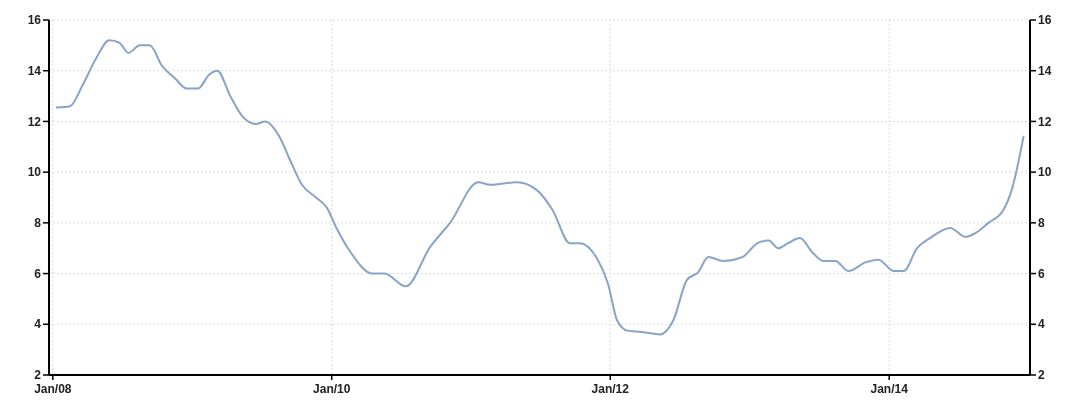 This screenshot has height=405, width=1068. I want to click on y2-tick-label: 10, so click(1045, 172).